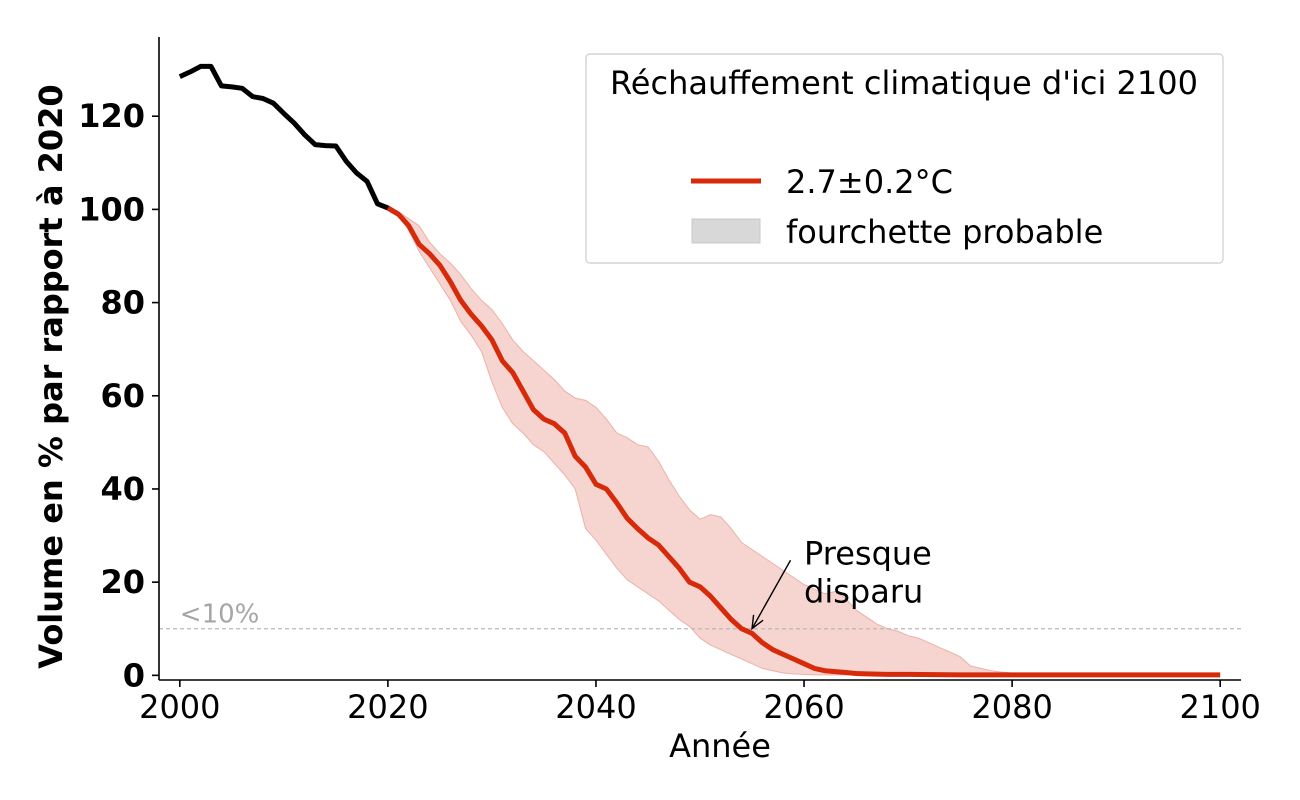 Image resolution: width=1300 pixels, height=800 pixels. Describe the element at coordinates (700, 703) in the screenshot. I see `x-ticks: 2000 2020 2040 2060 2080 2100` at that location.